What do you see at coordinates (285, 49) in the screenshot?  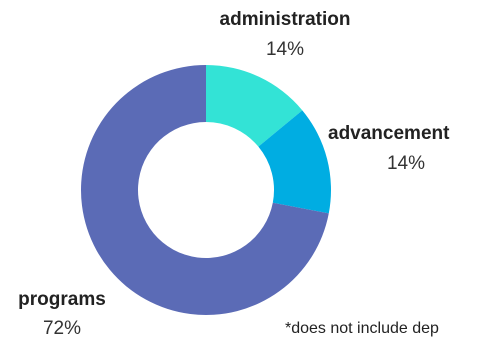 I see `slice-percent-administration: 14%` at bounding box center [285, 49].